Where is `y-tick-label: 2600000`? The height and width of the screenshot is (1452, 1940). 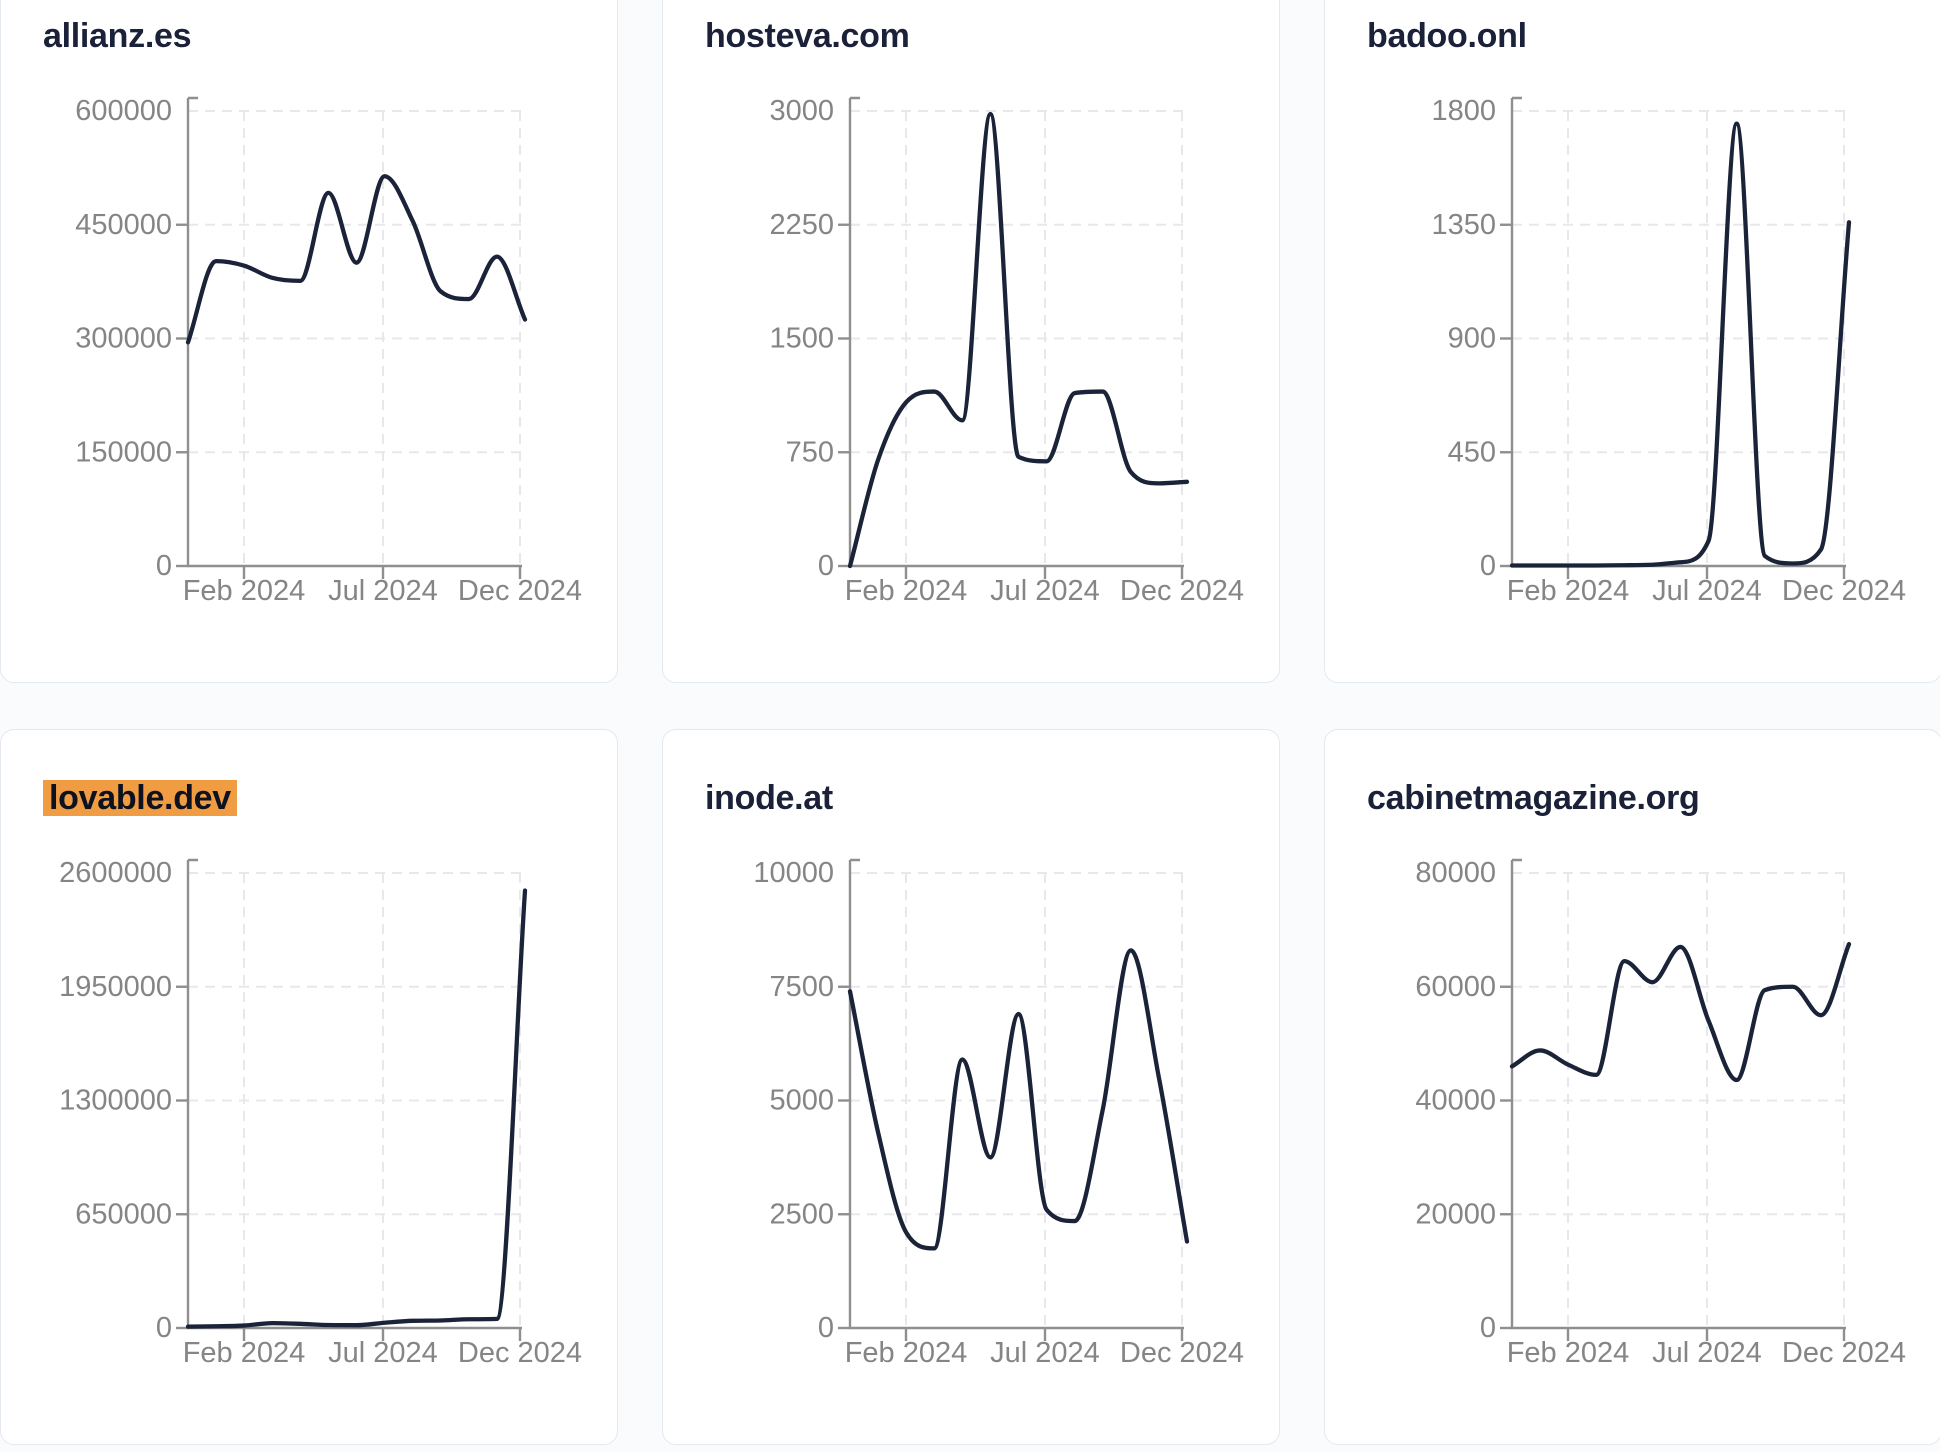
y-tick-label: 2600000 is located at coordinates (115, 873).